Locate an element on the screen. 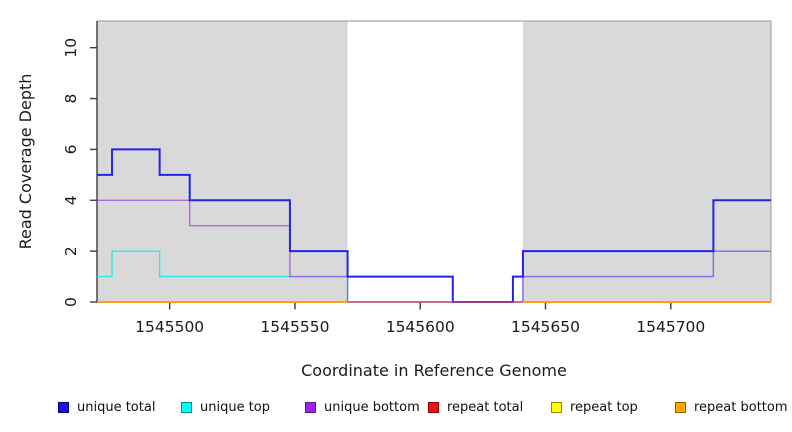 Image resolution: width=792 pixels, height=432 pixels. x-tick-label: 1545500 is located at coordinates (169, 327).